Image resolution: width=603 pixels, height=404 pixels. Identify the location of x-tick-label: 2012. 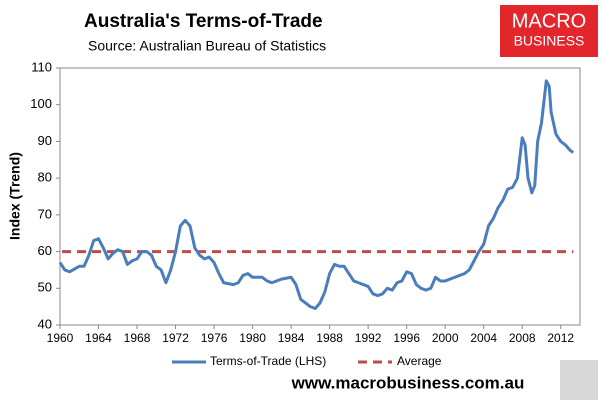
(560, 338).